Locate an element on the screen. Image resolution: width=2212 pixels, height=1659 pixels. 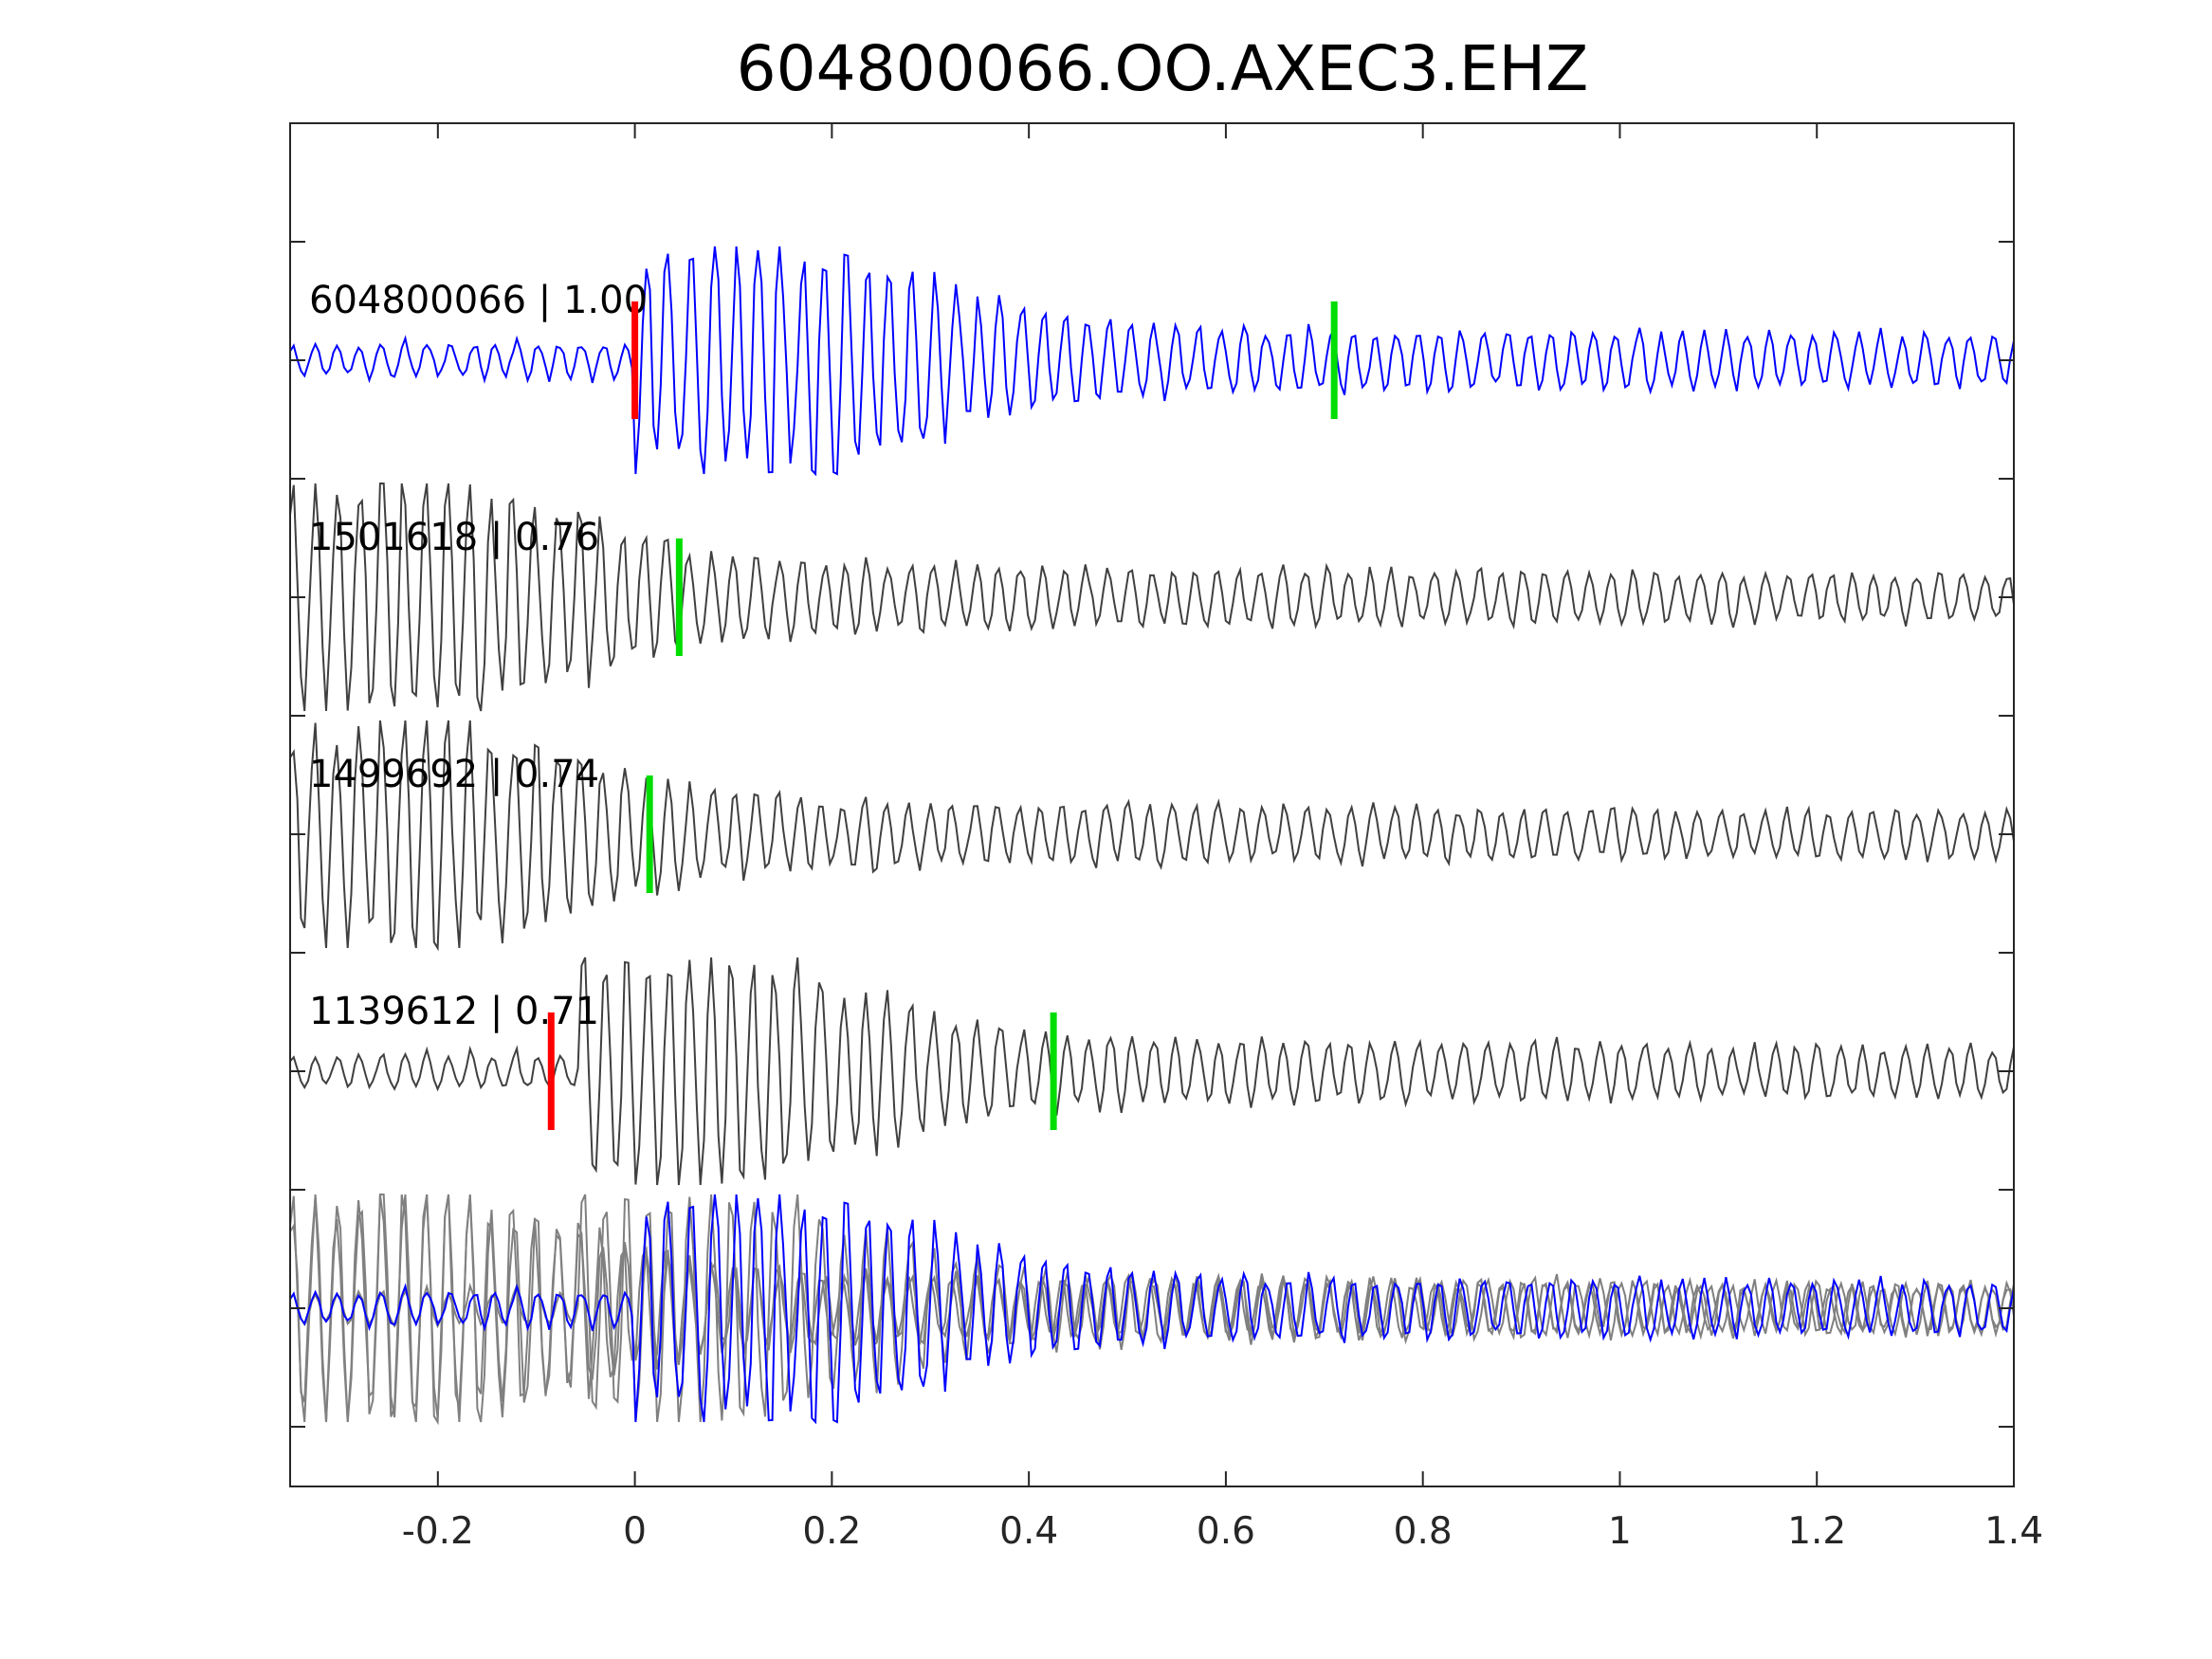
x-tick-label: 0.4 is located at coordinates (1028, 1531).